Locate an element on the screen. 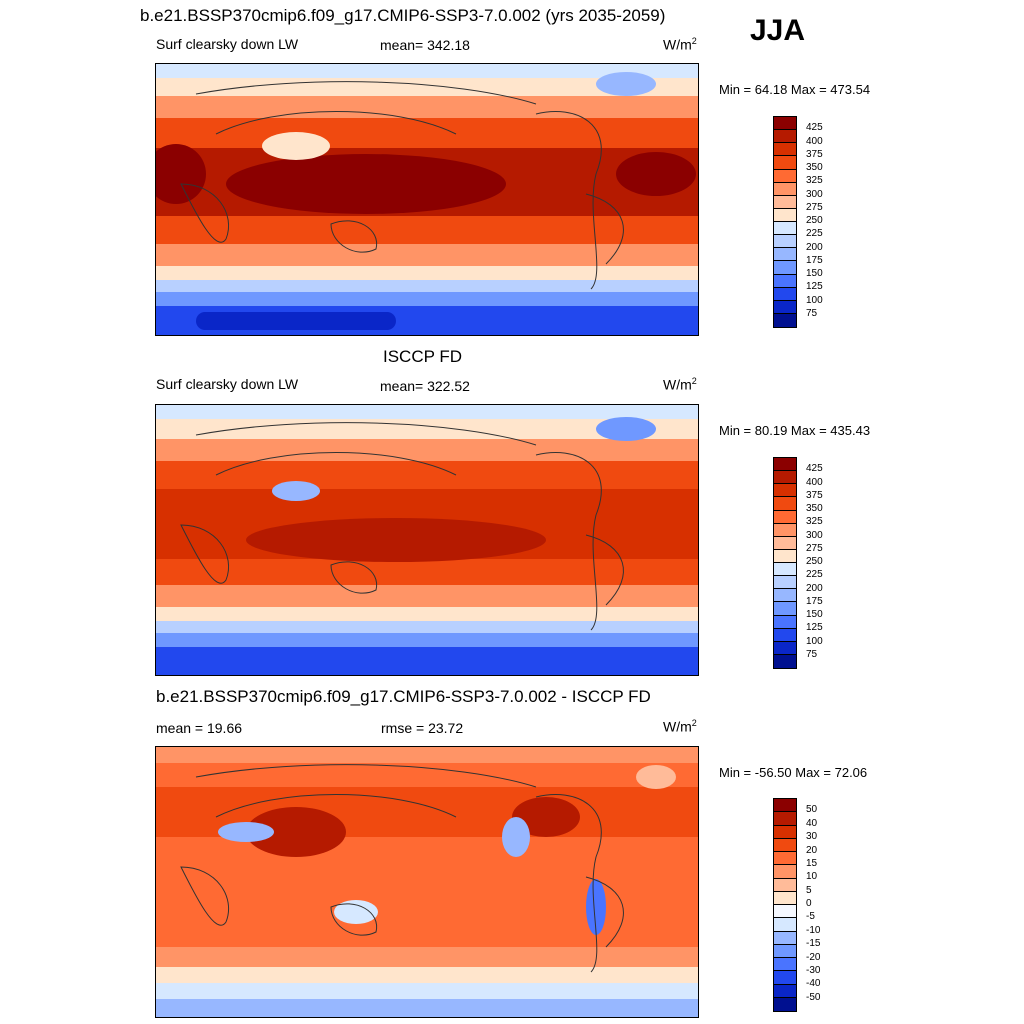 This screenshot has height=1024, width=1024. panel-minmax: Min = 80.19 Max = 435.43 is located at coordinates (795, 430).